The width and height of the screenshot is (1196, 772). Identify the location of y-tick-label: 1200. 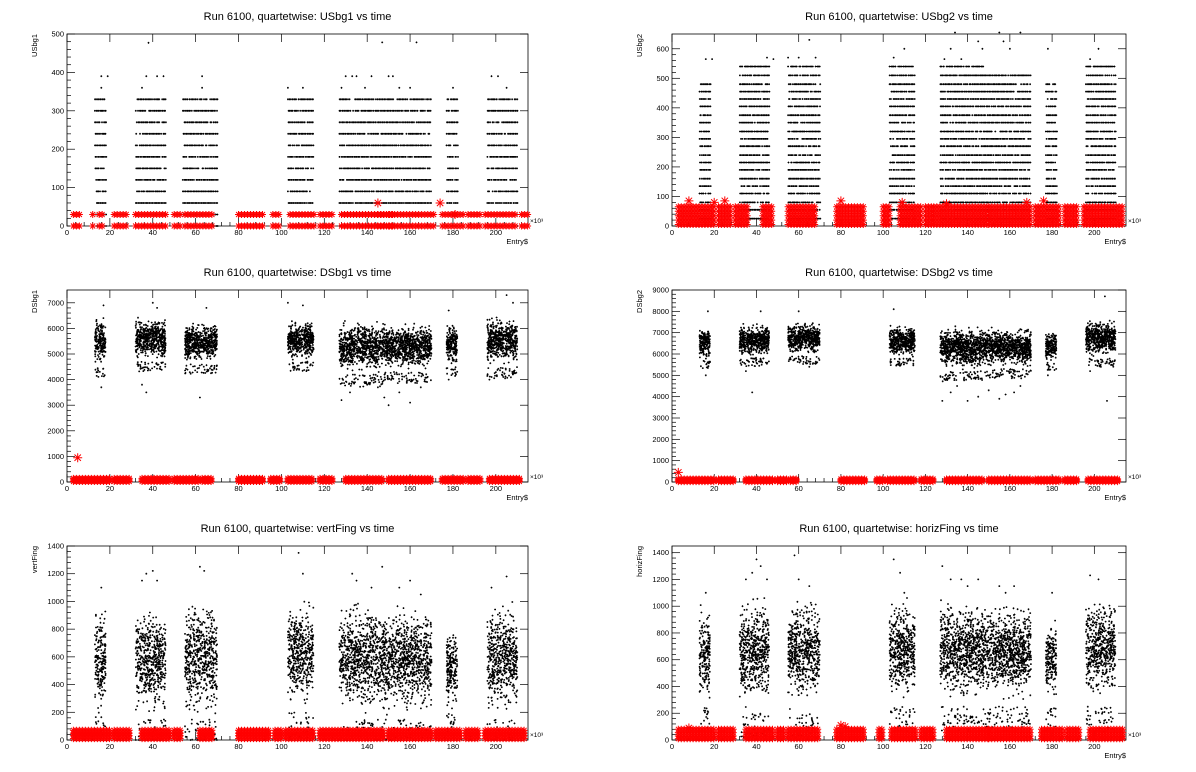
(660, 579).